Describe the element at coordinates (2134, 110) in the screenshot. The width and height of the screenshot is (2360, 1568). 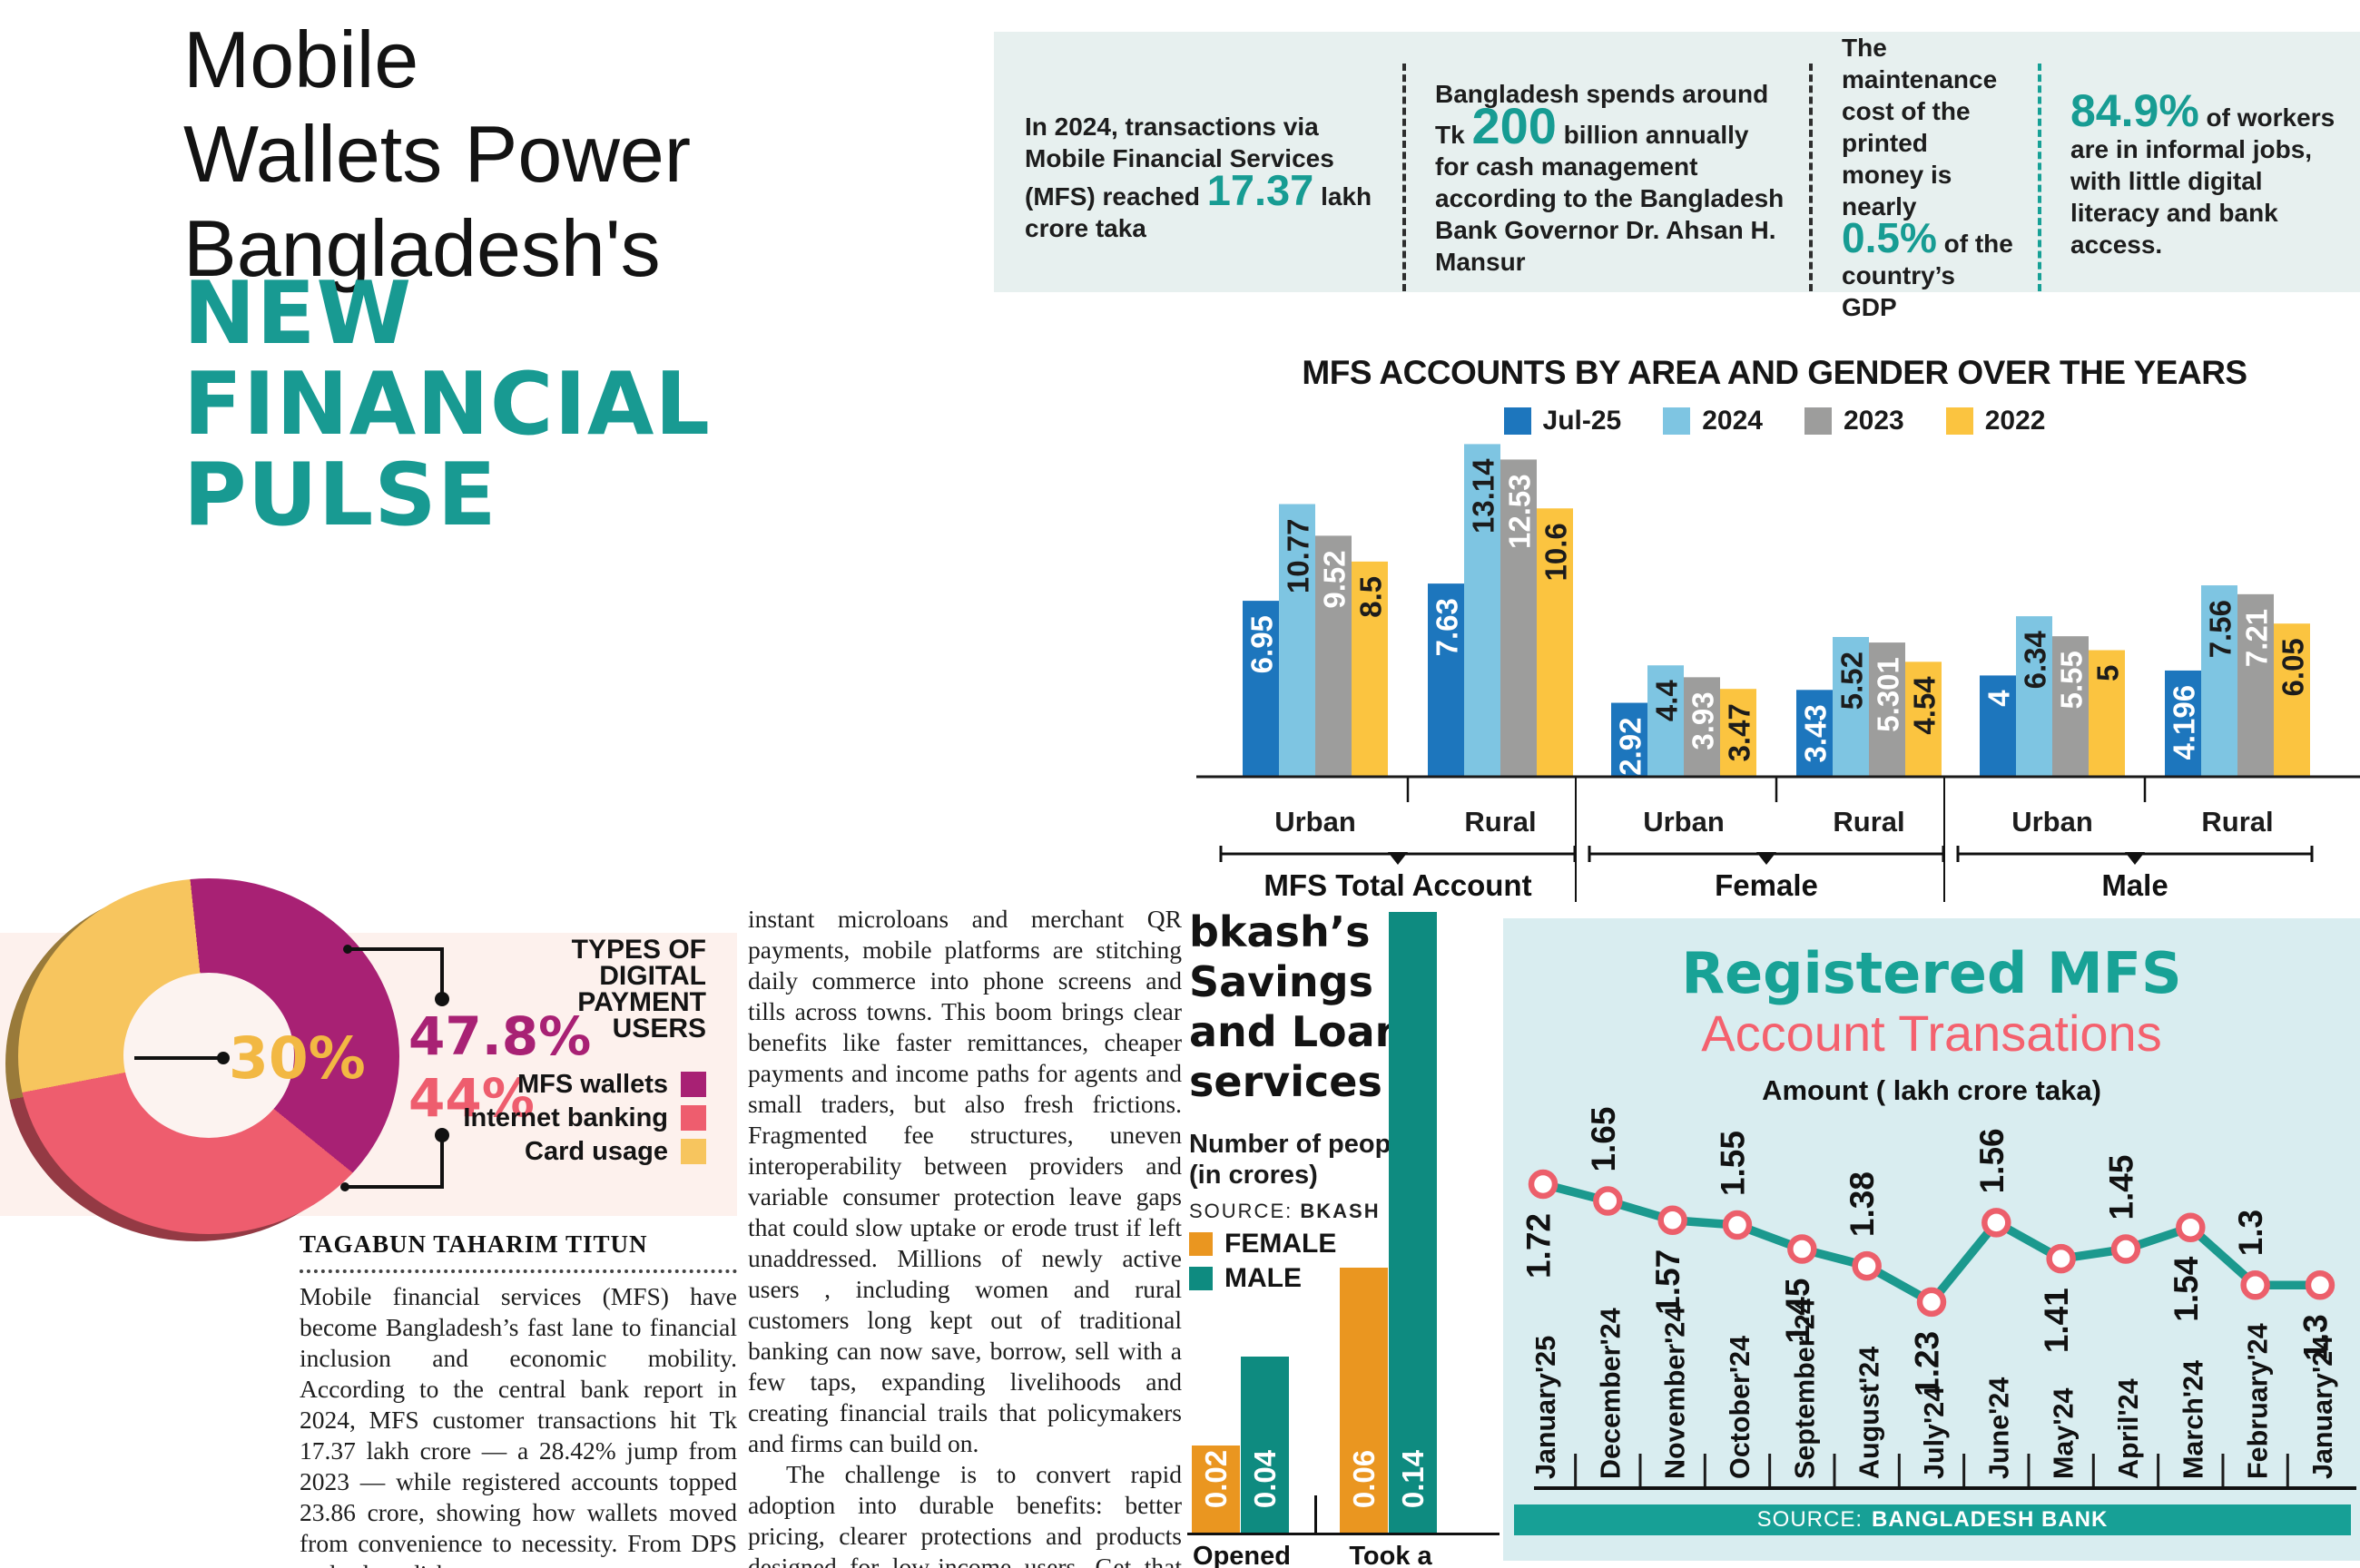
I see `stat-highlight-number: 84.9%` at that location.